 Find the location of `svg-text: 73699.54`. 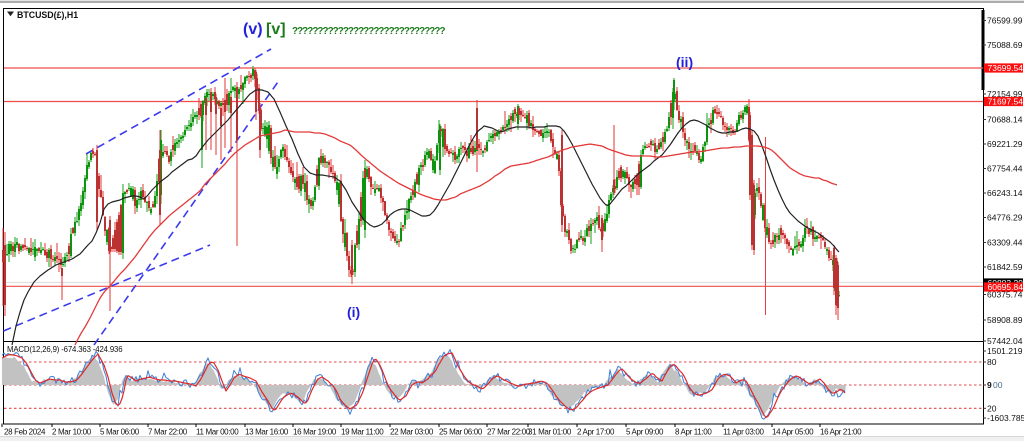

svg-text: 73699.54 is located at coordinates (1006, 68).